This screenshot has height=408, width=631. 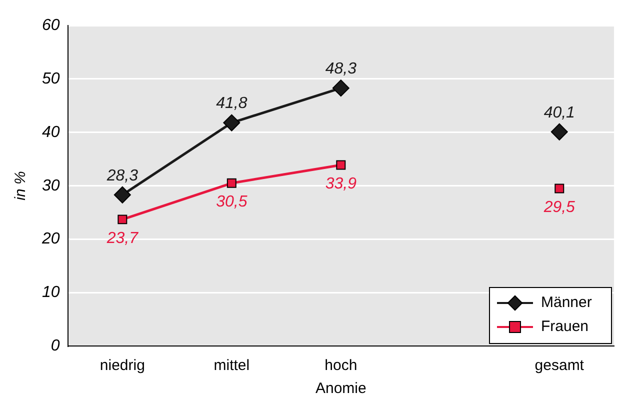 What do you see at coordinates (50, 239) in the screenshot?
I see `y-tick-label: 20` at bounding box center [50, 239].